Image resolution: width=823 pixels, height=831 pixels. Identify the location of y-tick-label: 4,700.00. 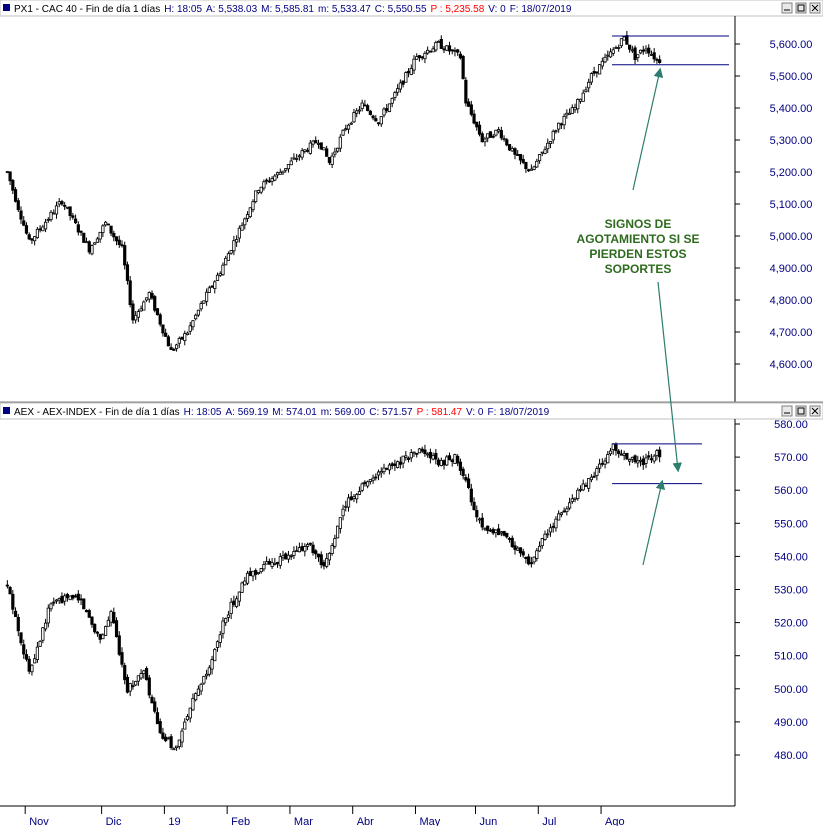
(791, 333).